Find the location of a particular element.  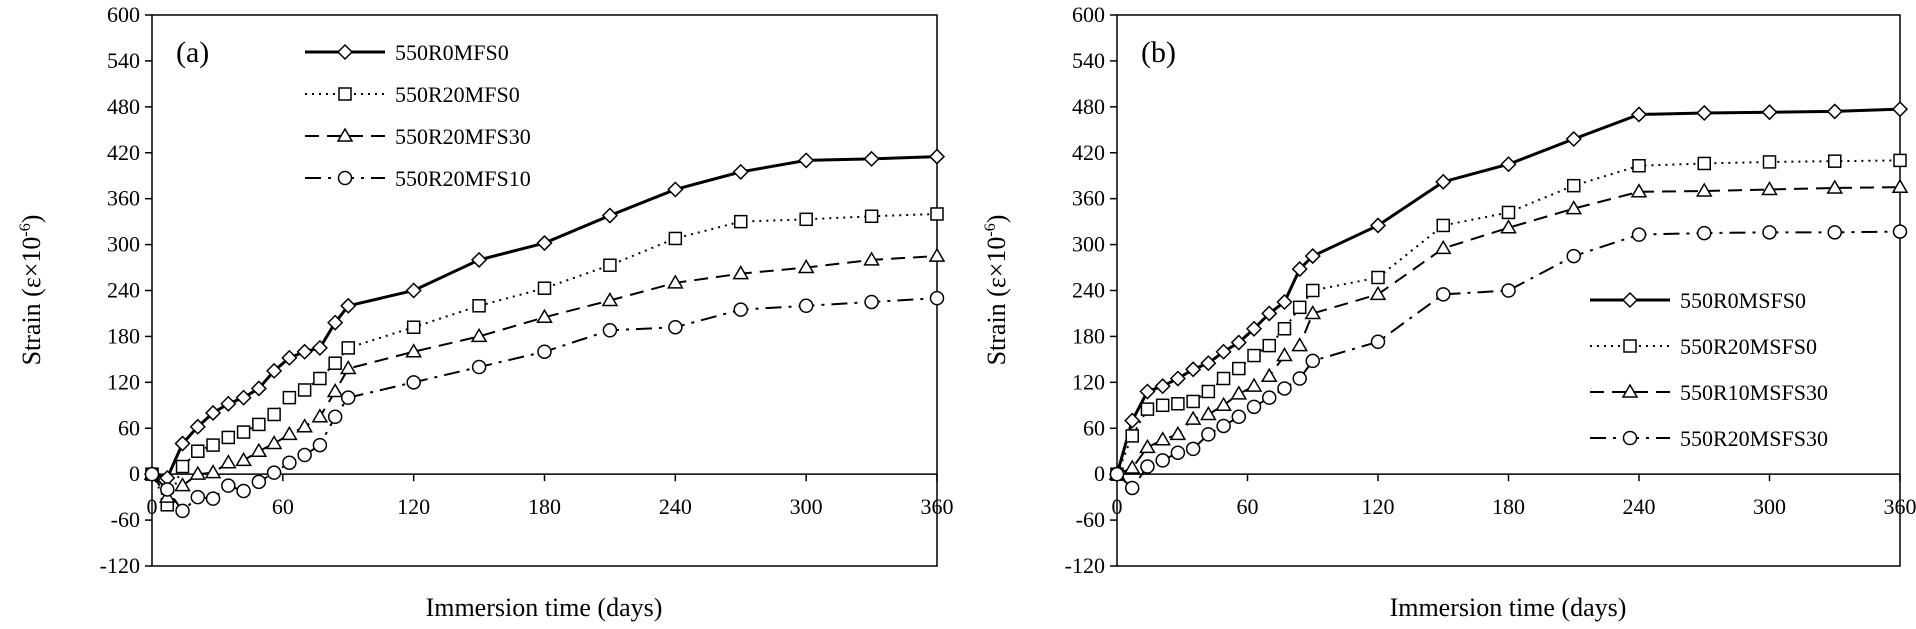

legend-label-550R20MFS30: 550R20MFS30 is located at coordinates (463, 136).